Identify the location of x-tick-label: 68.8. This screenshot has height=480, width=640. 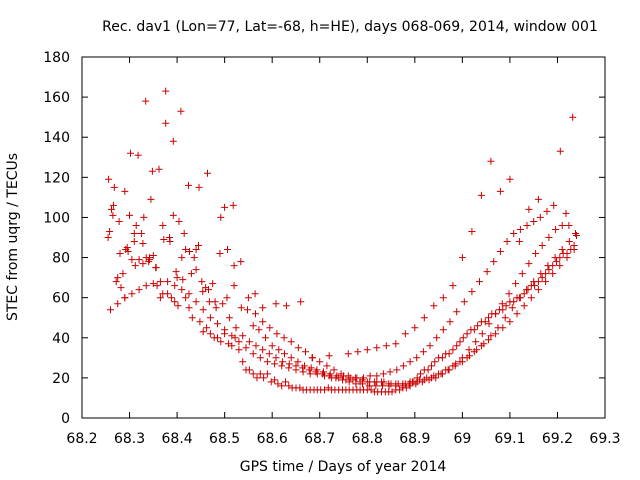
(367, 439).